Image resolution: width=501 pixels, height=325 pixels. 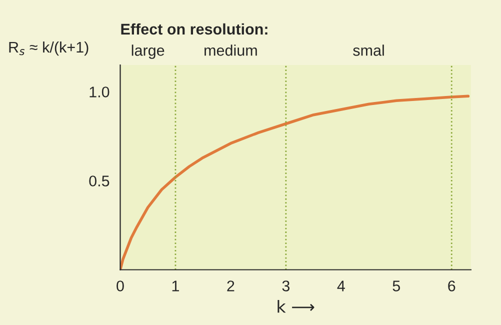 What do you see at coordinates (175, 286) in the screenshot?
I see `x-tick-label: 1` at bounding box center [175, 286].